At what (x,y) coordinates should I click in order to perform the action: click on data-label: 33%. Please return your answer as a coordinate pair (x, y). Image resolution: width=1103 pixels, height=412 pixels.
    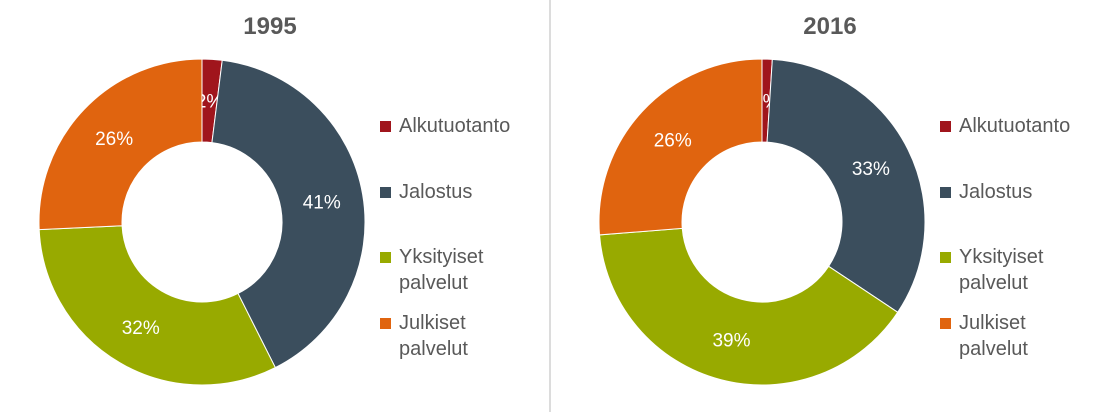
    Looking at the image, I should click on (871, 169).